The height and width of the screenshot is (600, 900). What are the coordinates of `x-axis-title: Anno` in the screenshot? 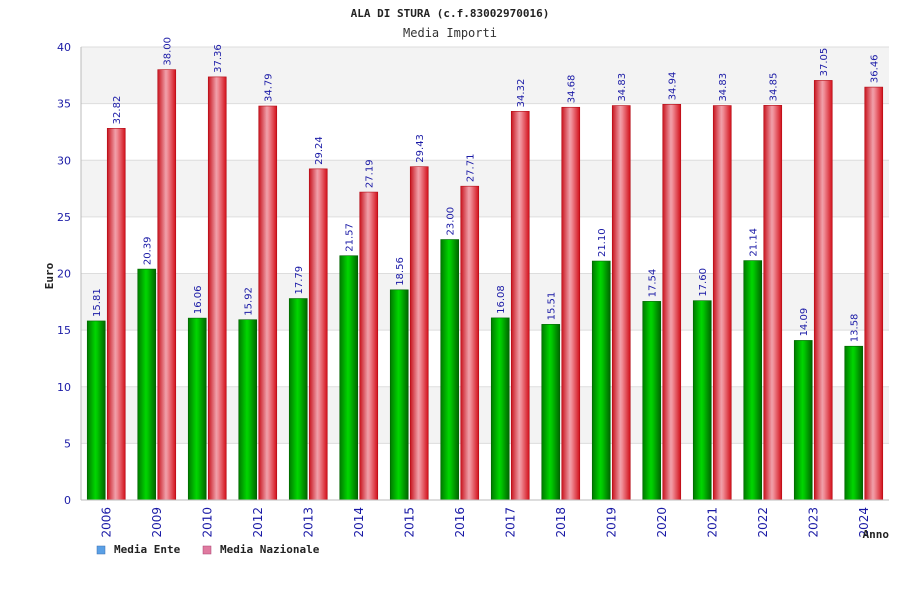 It's located at (876, 534).